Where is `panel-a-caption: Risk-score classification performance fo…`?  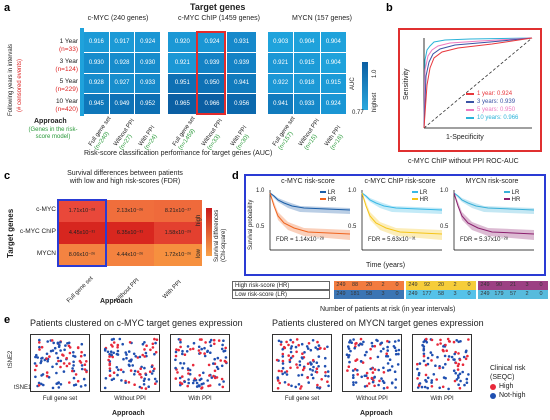 panel-a-caption: Risk-score classification performance fo… is located at coordinates (178, 153).